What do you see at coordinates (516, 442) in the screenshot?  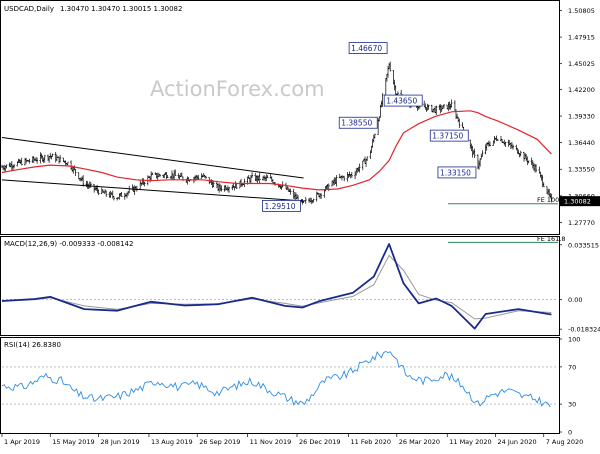 I see `x-tick-label: 24 Jun 2020` at bounding box center [516, 442].